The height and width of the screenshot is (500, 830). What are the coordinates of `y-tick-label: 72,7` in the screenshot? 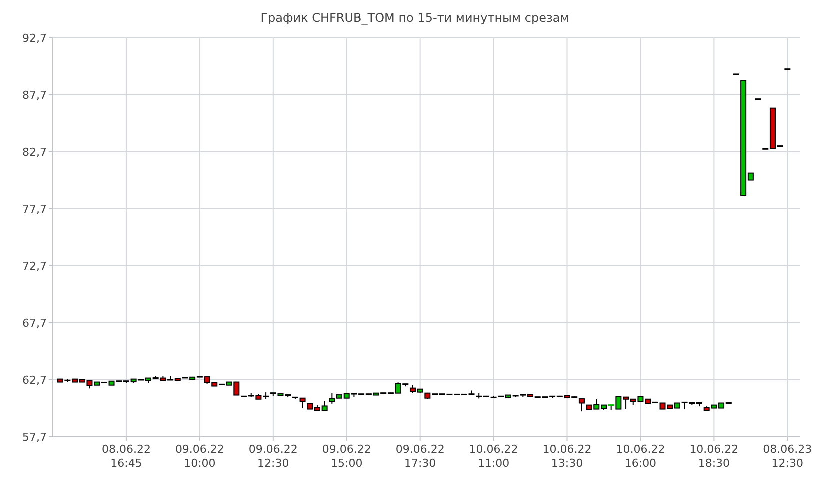 It's located at (34, 266).